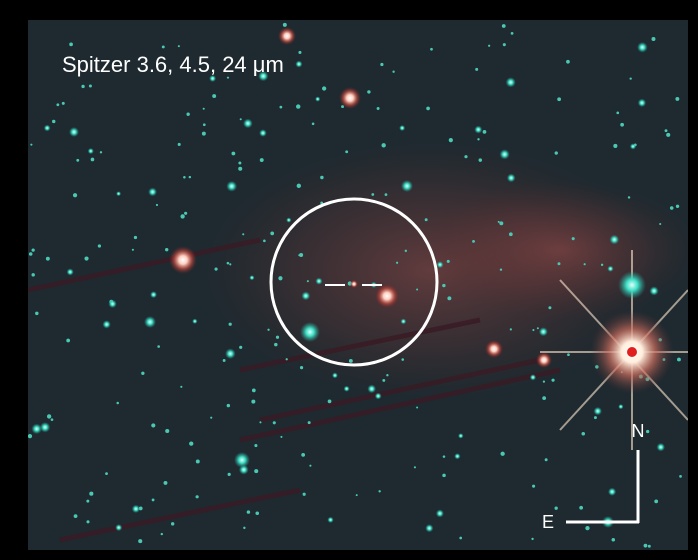 This screenshot has width=698, height=560. Describe the element at coordinates (173, 64) in the screenshot. I see `caption: Spitzer 3.6, 4.5, 24 μm` at that location.